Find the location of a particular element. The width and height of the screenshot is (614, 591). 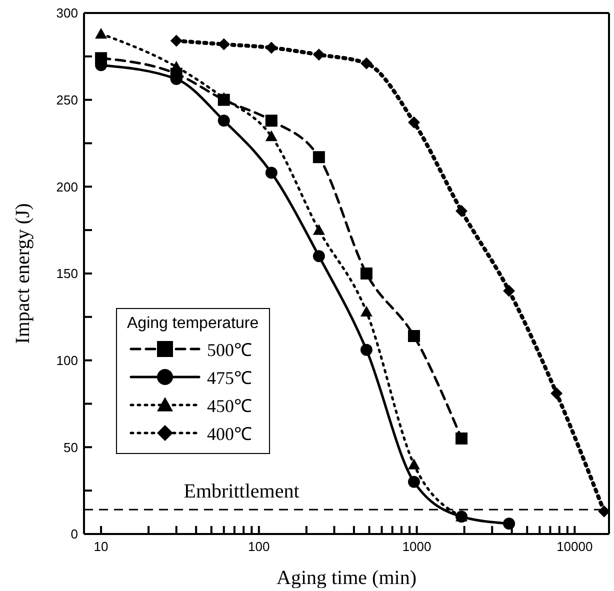

y-tick-label: 250 is located at coordinates (67, 100).